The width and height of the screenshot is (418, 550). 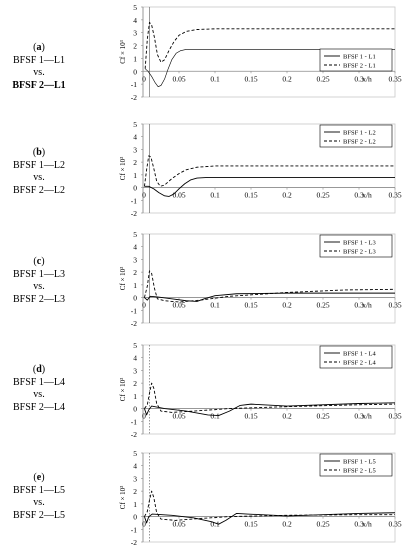 What do you see at coordinates (39, 85) in the screenshot?
I see `panel-caption-line3: BFSF 2—L1` at bounding box center [39, 85].